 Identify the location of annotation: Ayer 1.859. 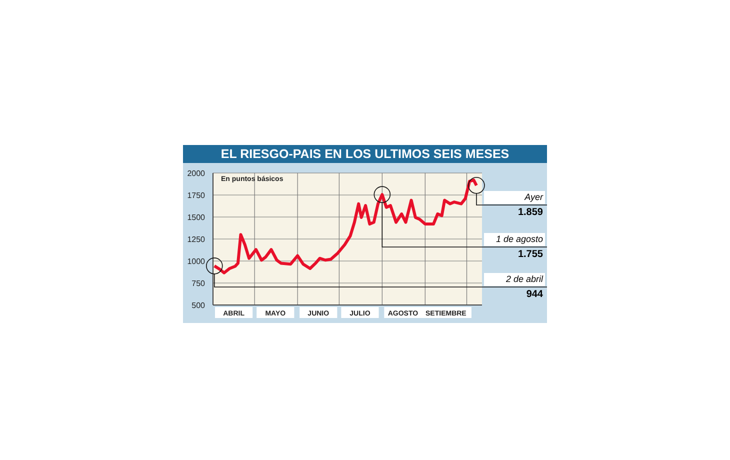
(530, 204).